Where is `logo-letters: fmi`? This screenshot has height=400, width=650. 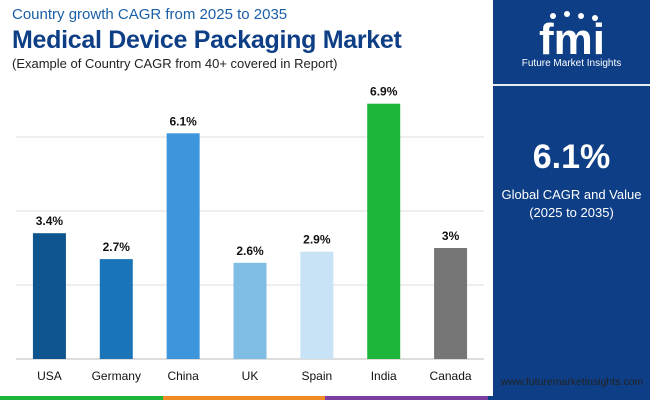 logo-letters: fmi is located at coordinates (572, 36).